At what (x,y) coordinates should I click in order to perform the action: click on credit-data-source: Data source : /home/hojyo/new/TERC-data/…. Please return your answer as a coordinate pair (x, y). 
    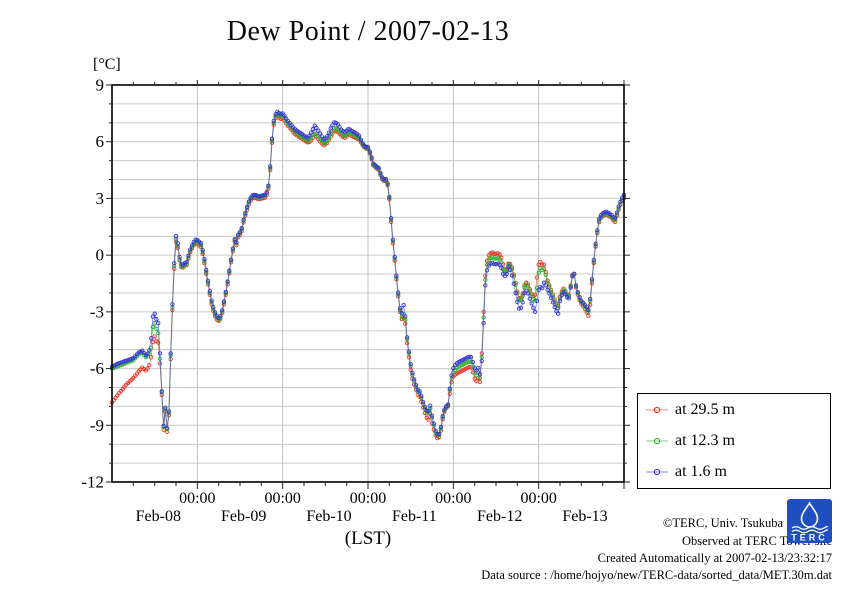
    Looking at the image, I should click on (656, 575).